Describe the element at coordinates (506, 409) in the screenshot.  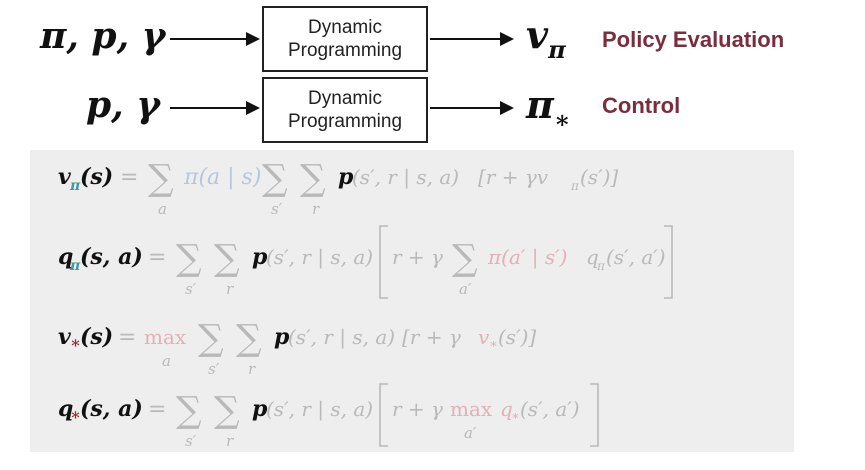
I see `eq4-q-tail: q` at that location.